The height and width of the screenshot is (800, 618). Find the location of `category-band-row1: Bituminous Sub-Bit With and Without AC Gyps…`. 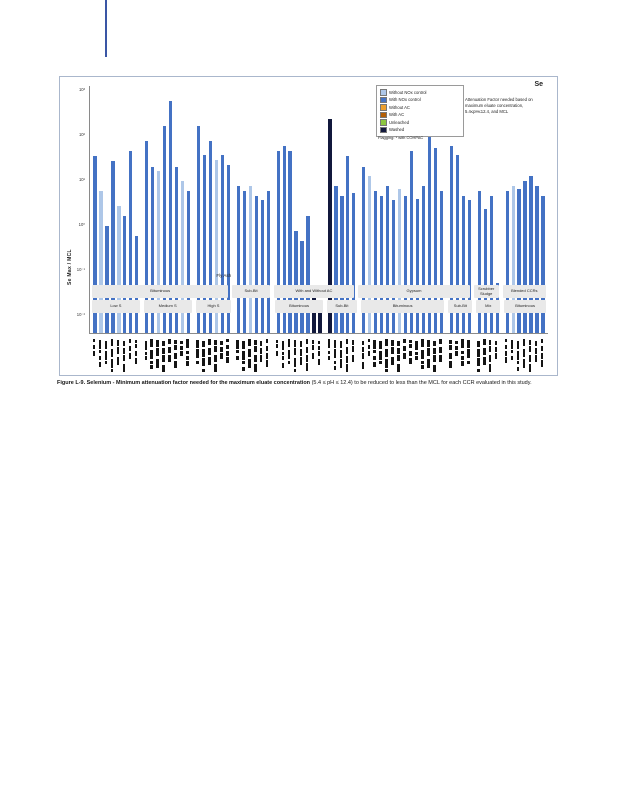

category-band-row1: Bituminous Sub-Bit With and Without AC Gyps… is located at coordinates (319, 291).